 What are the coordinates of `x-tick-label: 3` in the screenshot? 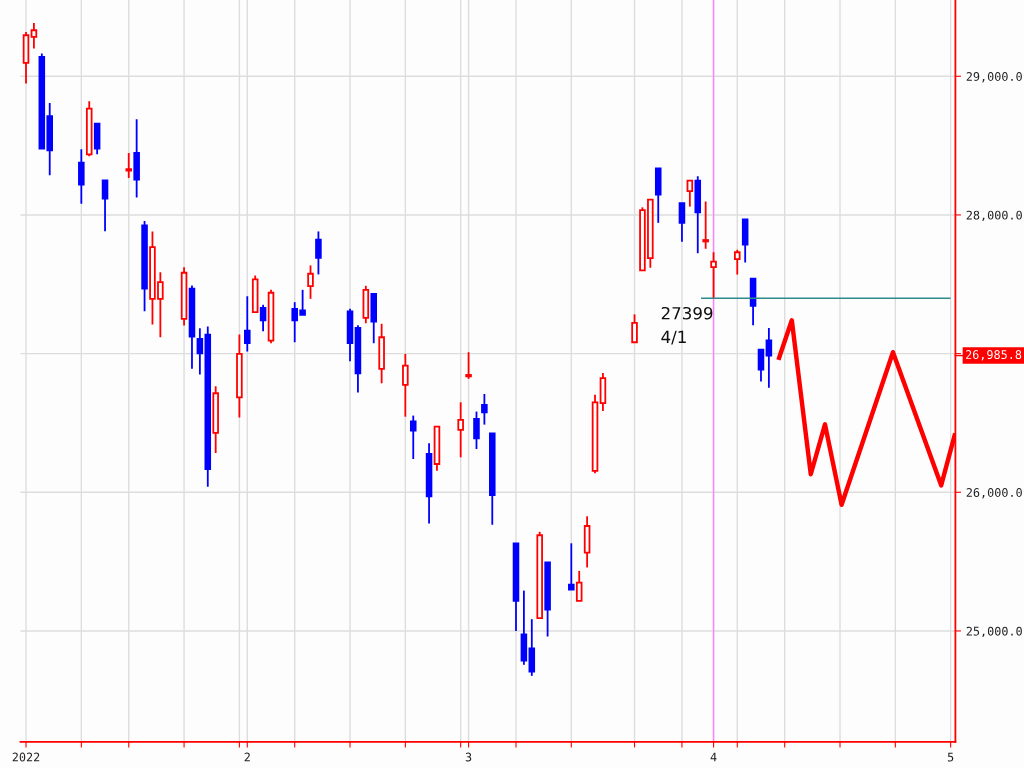 It's located at (468, 757).